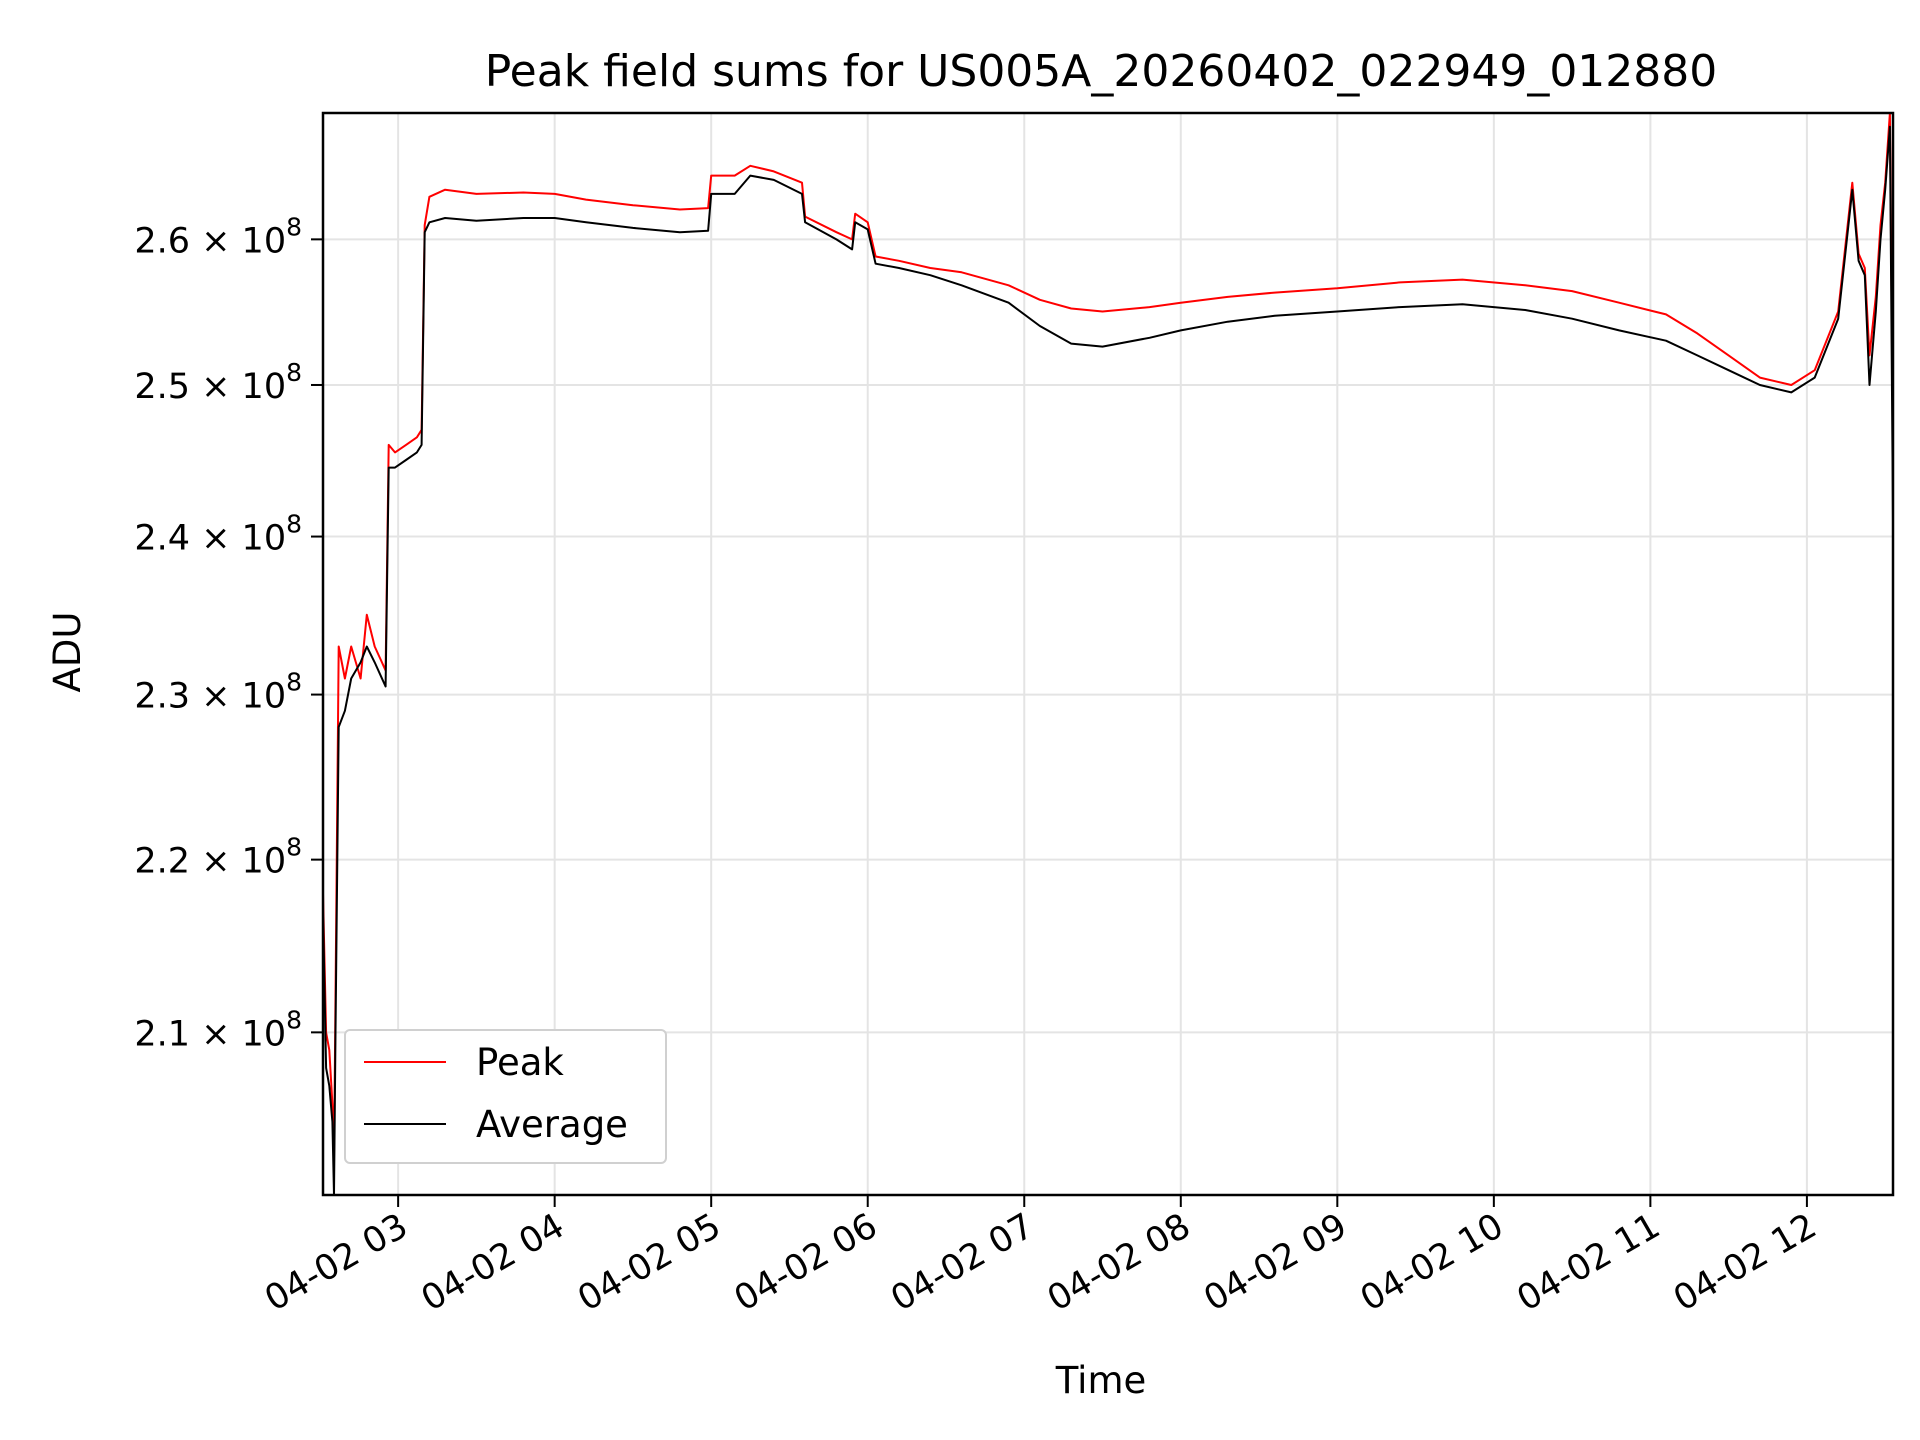  What do you see at coordinates (218, 236) in the screenshot?
I see `y-tick-label: 2.6 × 108` at bounding box center [218, 236].